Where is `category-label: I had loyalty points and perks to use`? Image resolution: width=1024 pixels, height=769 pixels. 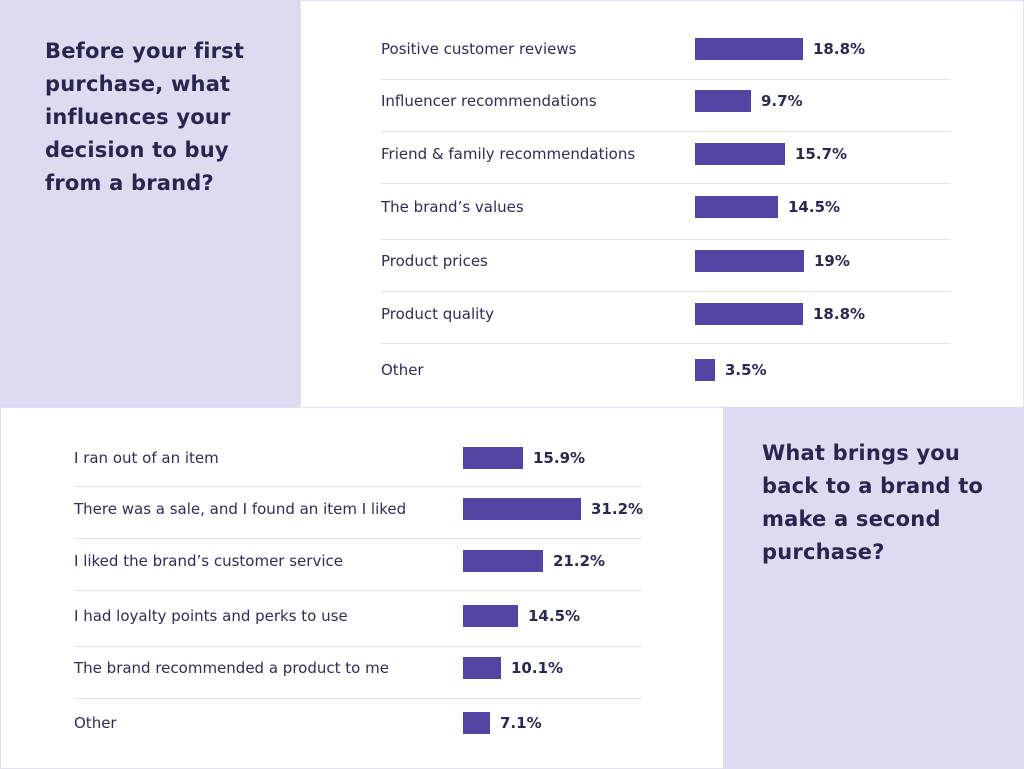
category-label: I had loyalty points and perks to use is located at coordinates (211, 616).